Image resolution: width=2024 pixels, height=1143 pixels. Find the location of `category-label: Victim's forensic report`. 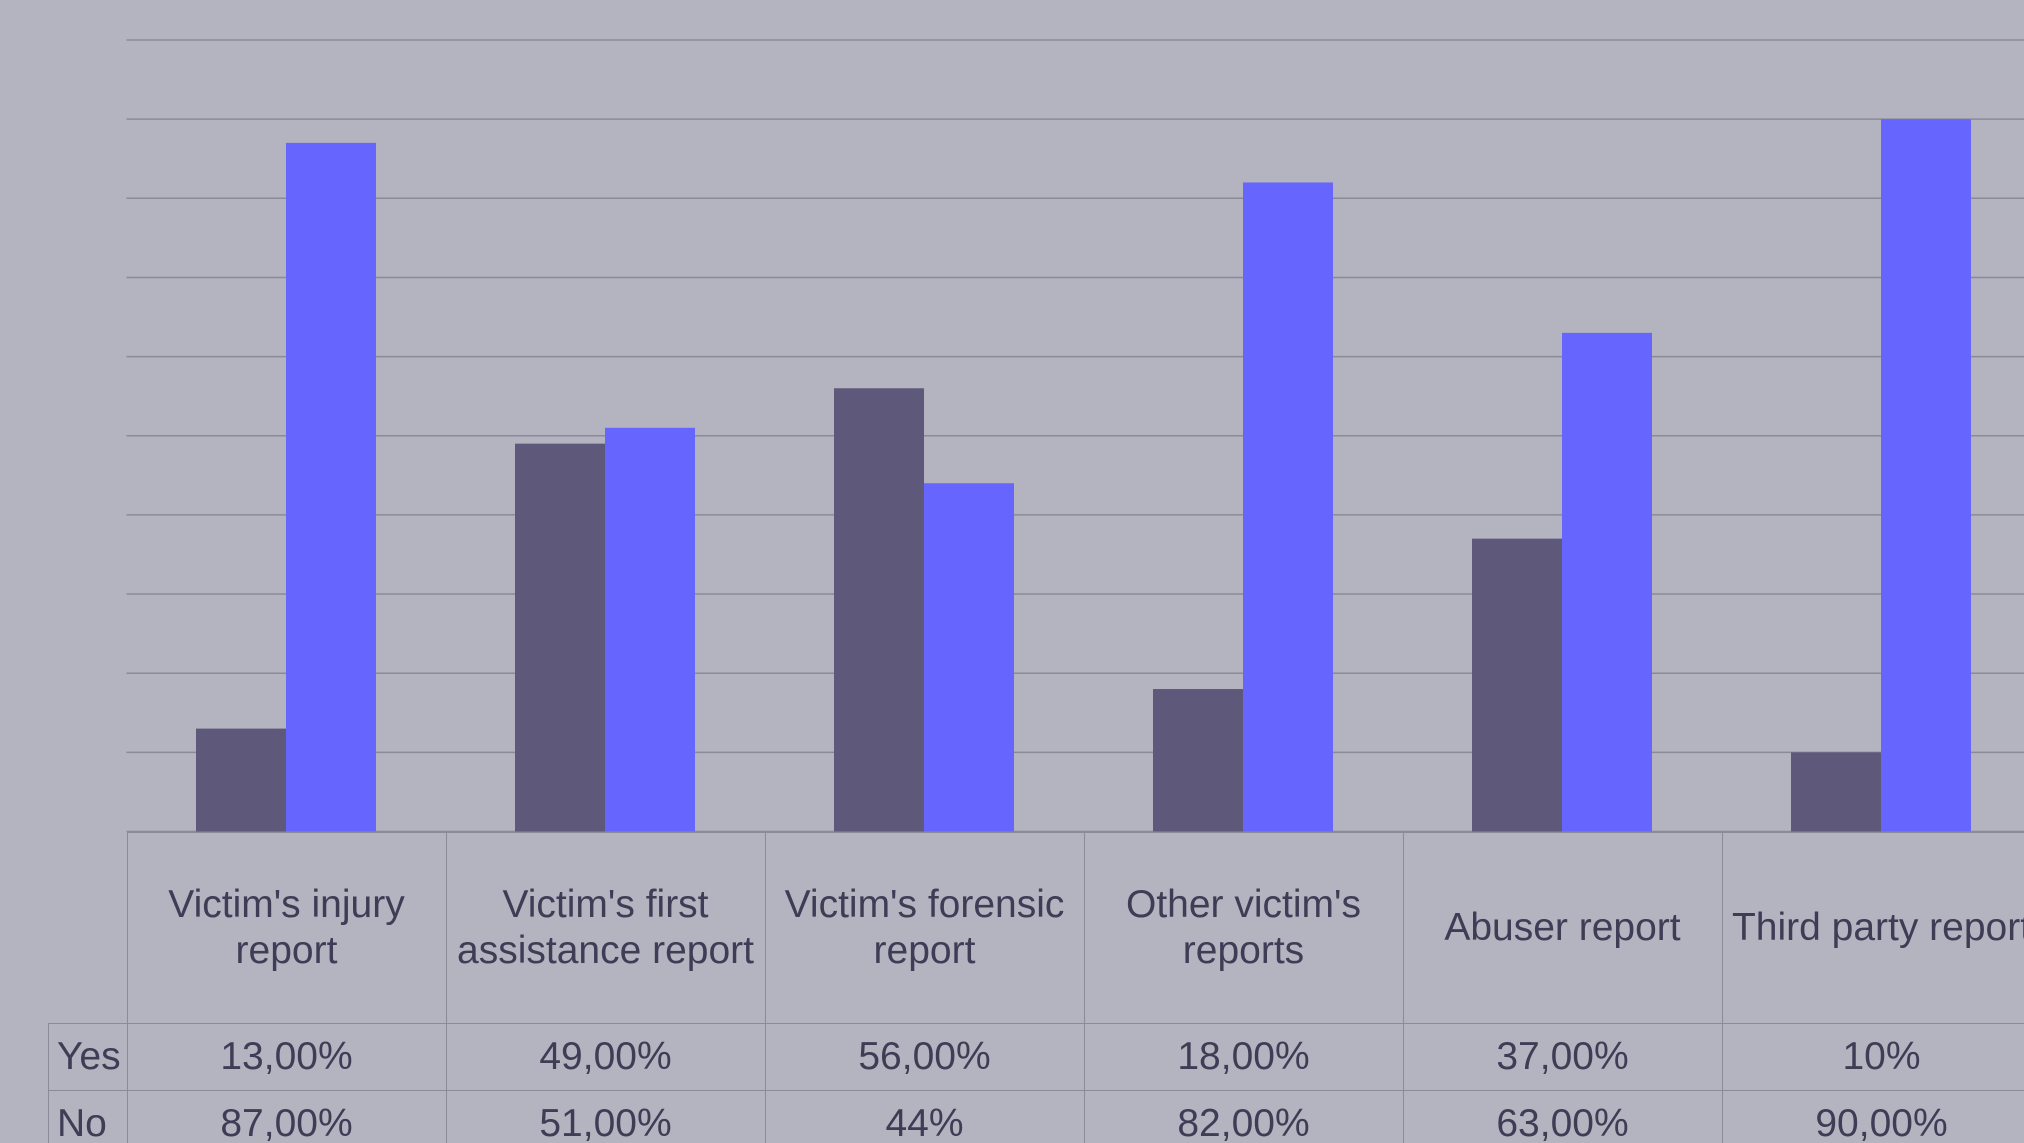

category-label: Victim's forensic report is located at coordinates (924, 927).